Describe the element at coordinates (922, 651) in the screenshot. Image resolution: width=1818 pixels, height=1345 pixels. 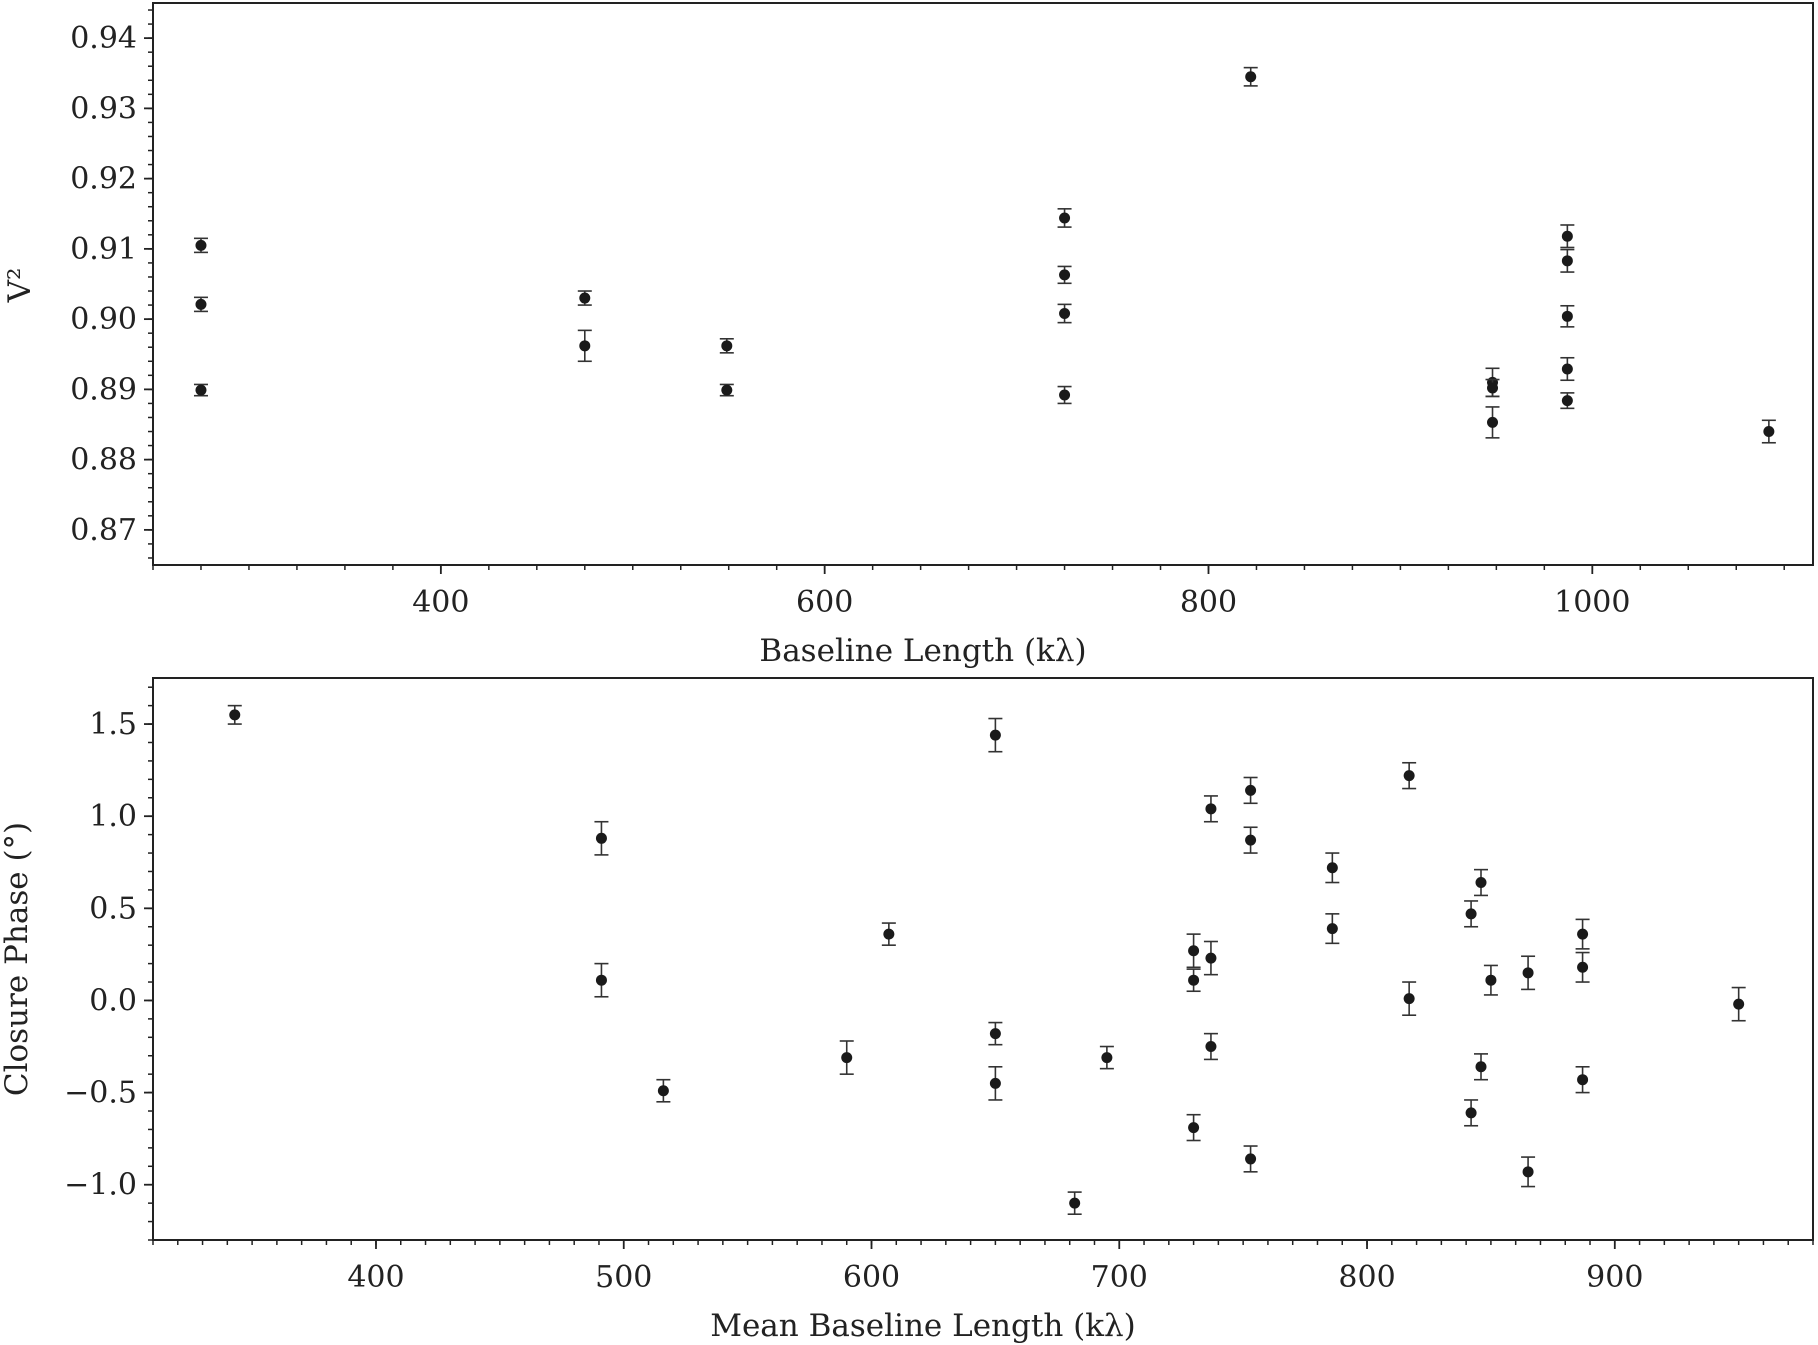
I see `p0-x-axis-title: Baseline Length (kλ)` at that location.